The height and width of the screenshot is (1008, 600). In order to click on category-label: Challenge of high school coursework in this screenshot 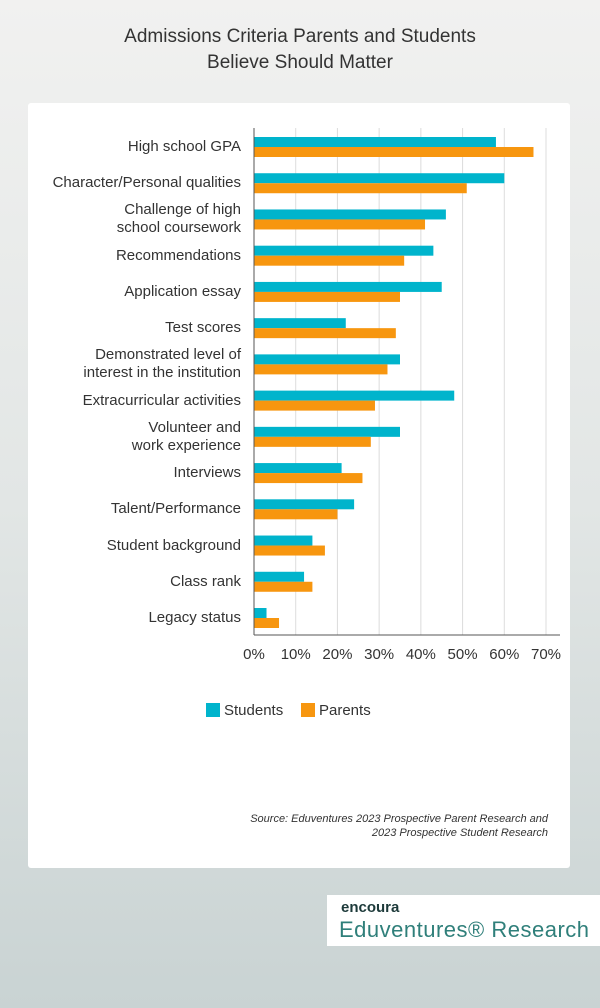, I will do `click(178, 219)`.